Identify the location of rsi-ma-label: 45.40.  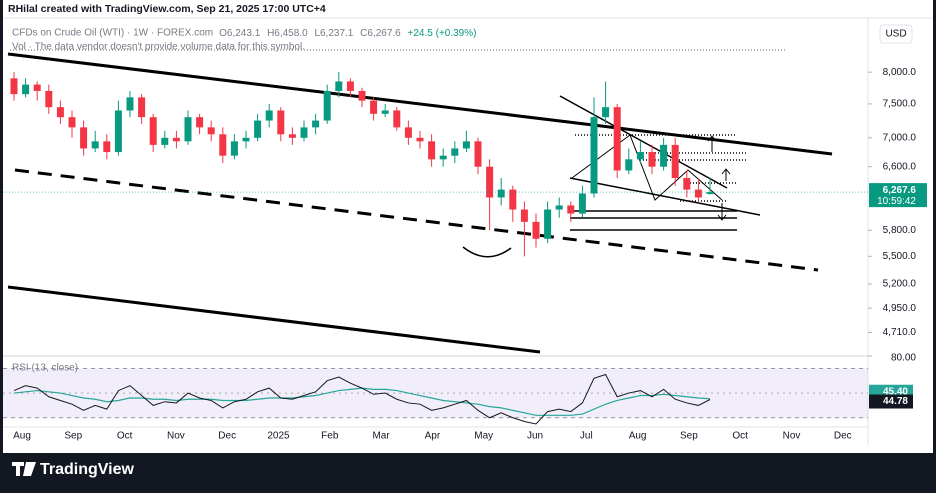
(895, 391).